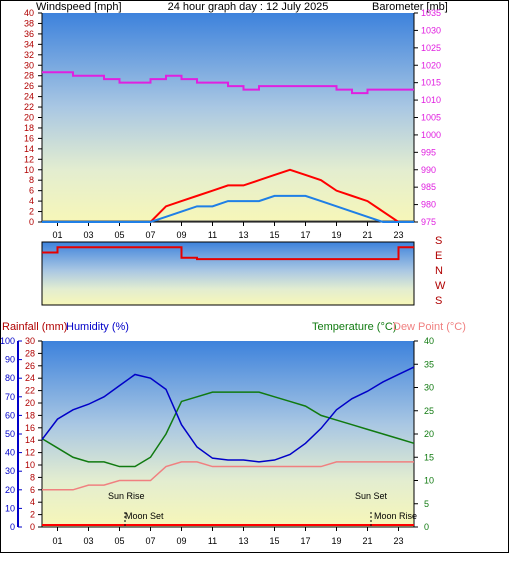 The height and width of the screenshot is (568, 529). What do you see at coordinates (10, 453) in the screenshot?
I see `humidity-ytick-label: 40` at bounding box center [10, 453].